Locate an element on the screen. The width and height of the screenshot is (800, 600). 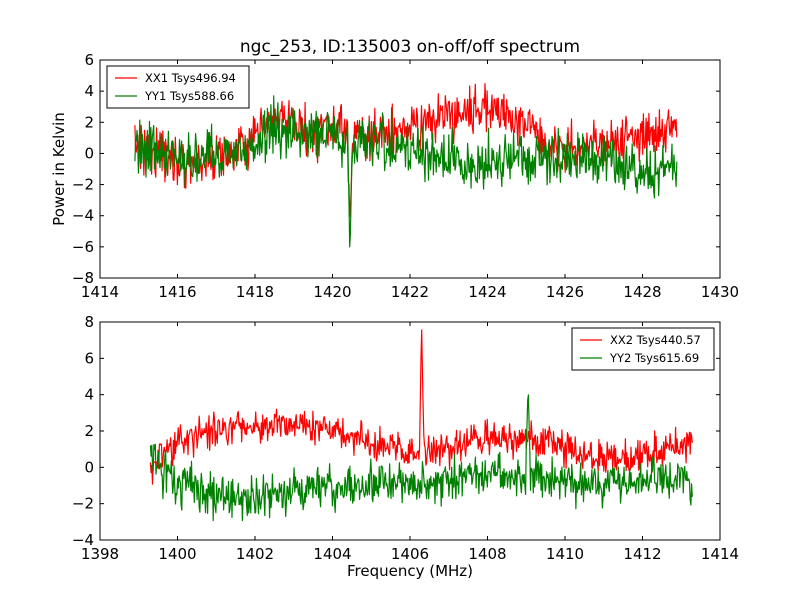
legend-label: YY1 Tsys588.66 is located at coordinates (189, 96).